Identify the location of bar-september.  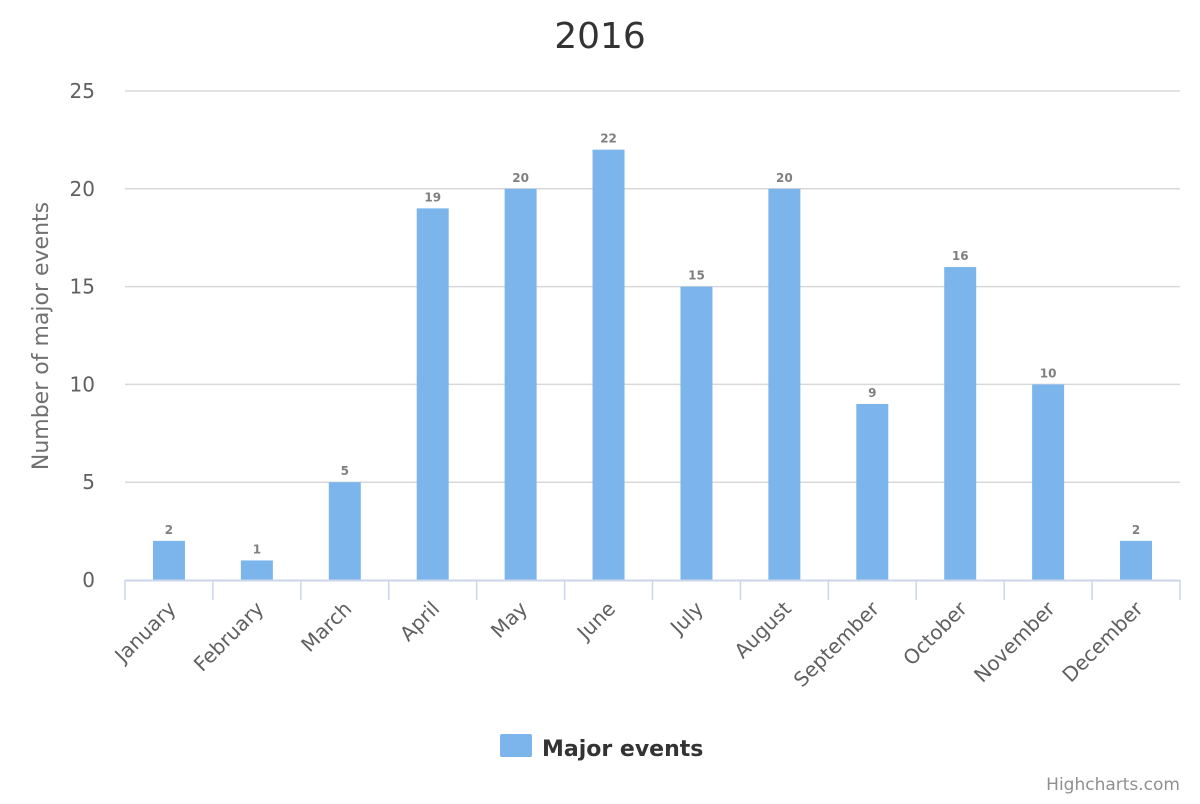
(872, 491).